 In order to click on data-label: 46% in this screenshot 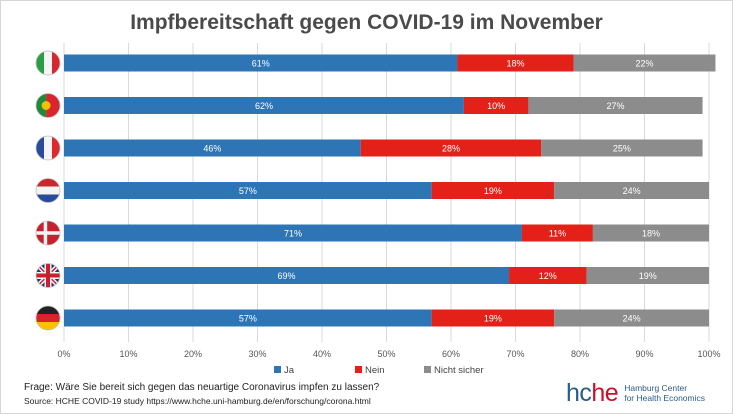, I will do `click(212, 149)`.